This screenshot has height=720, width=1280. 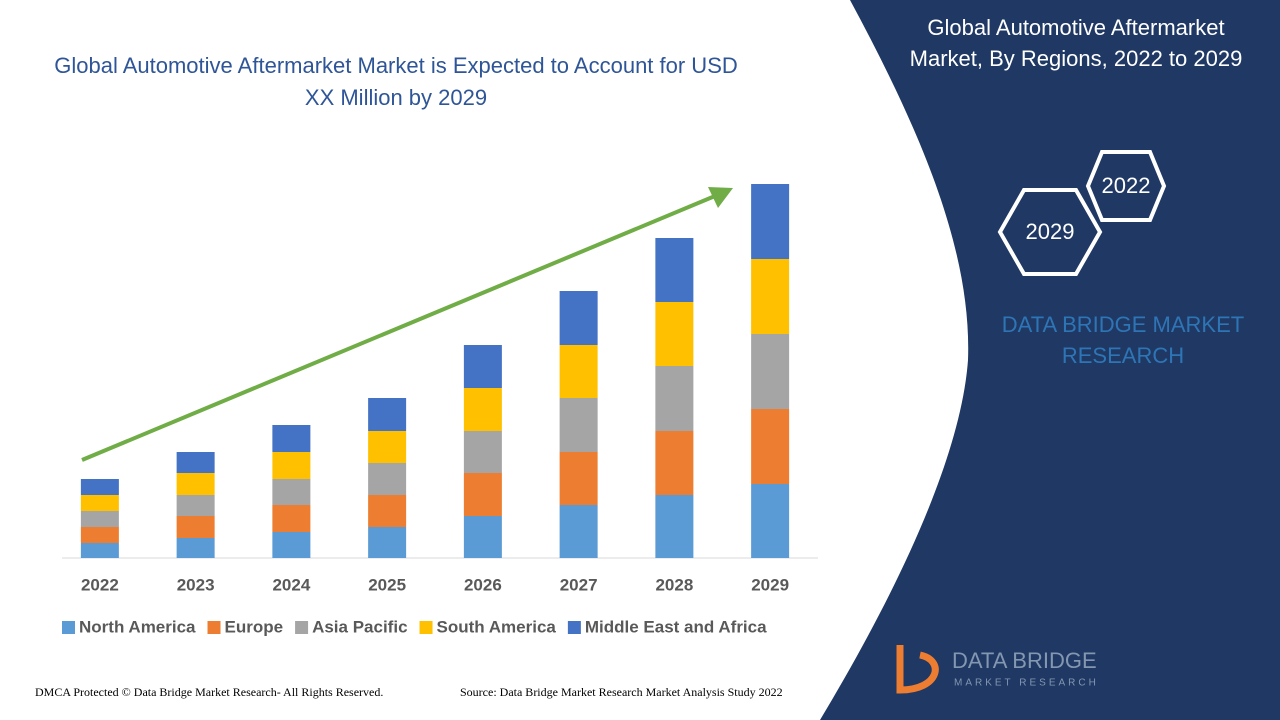 I want to click on x-tick-label: 2023, so click(x=196, y=584).